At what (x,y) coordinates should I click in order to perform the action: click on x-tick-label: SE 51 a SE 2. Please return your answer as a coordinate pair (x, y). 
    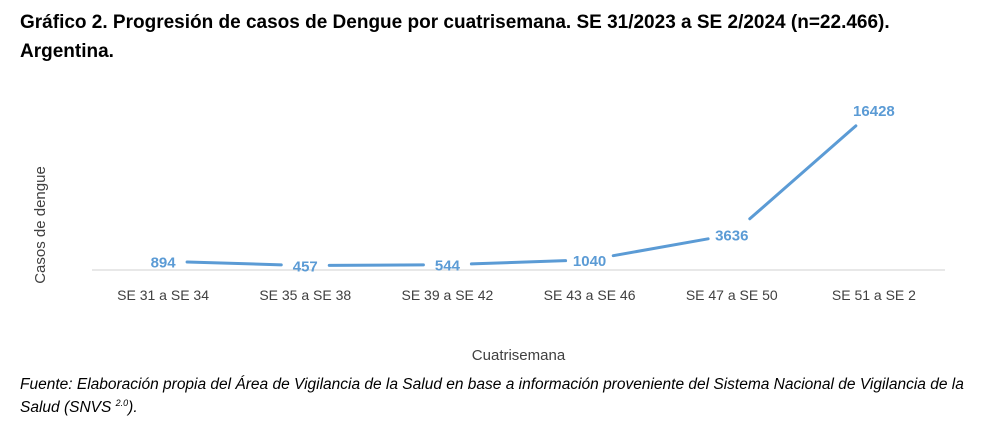
    Looking at the image, I should click on (874, 295).